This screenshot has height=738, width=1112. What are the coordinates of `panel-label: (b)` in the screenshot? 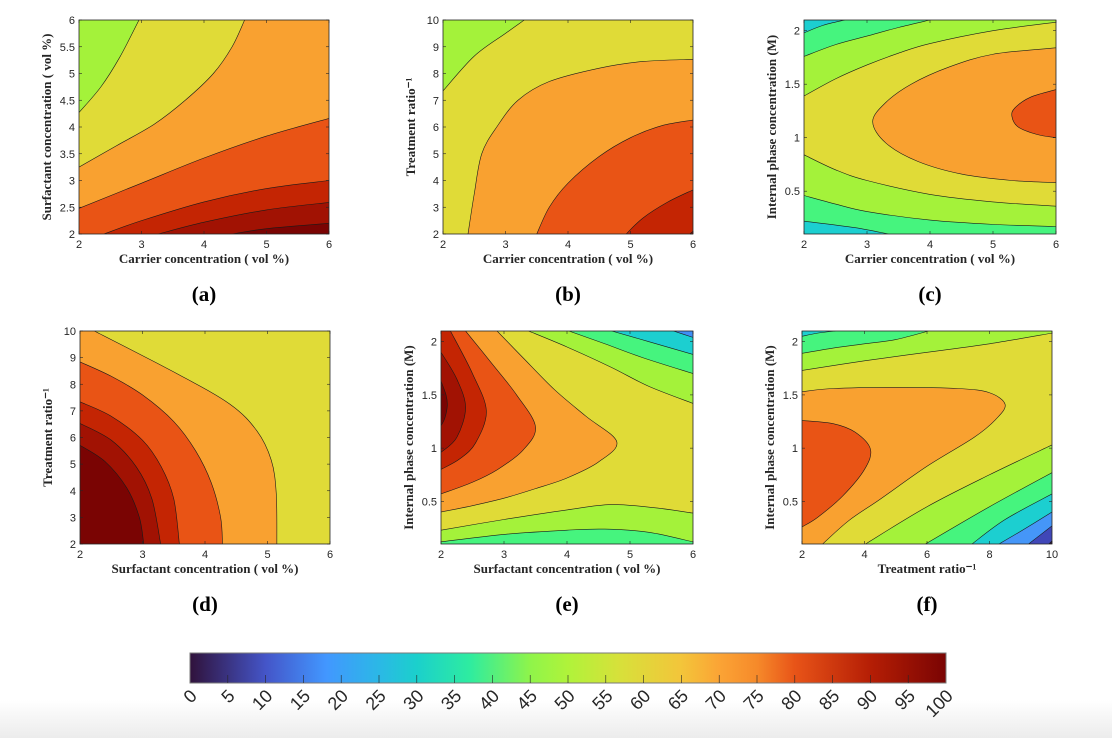 It's located at (568, 294).